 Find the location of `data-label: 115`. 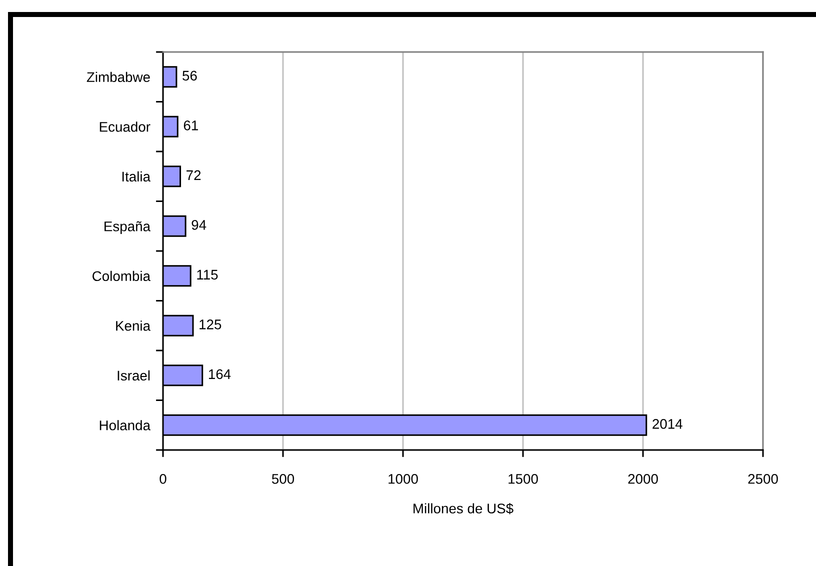

data-label: 115 is located at coordinates (207, 275).